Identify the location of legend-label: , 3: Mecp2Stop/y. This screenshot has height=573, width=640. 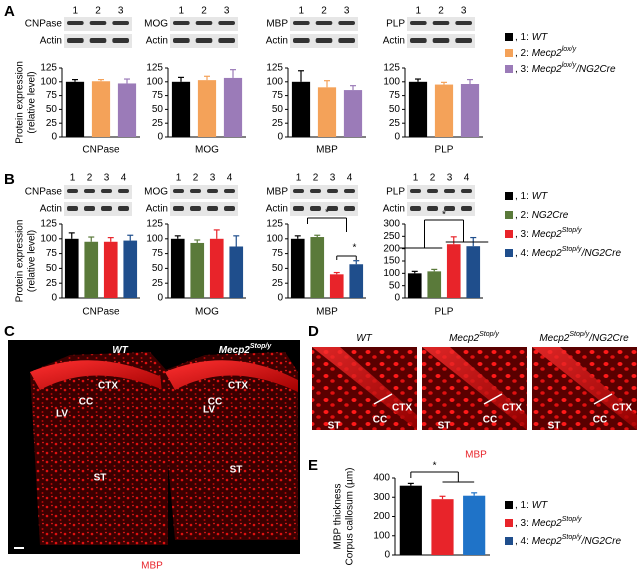
(548, 233).